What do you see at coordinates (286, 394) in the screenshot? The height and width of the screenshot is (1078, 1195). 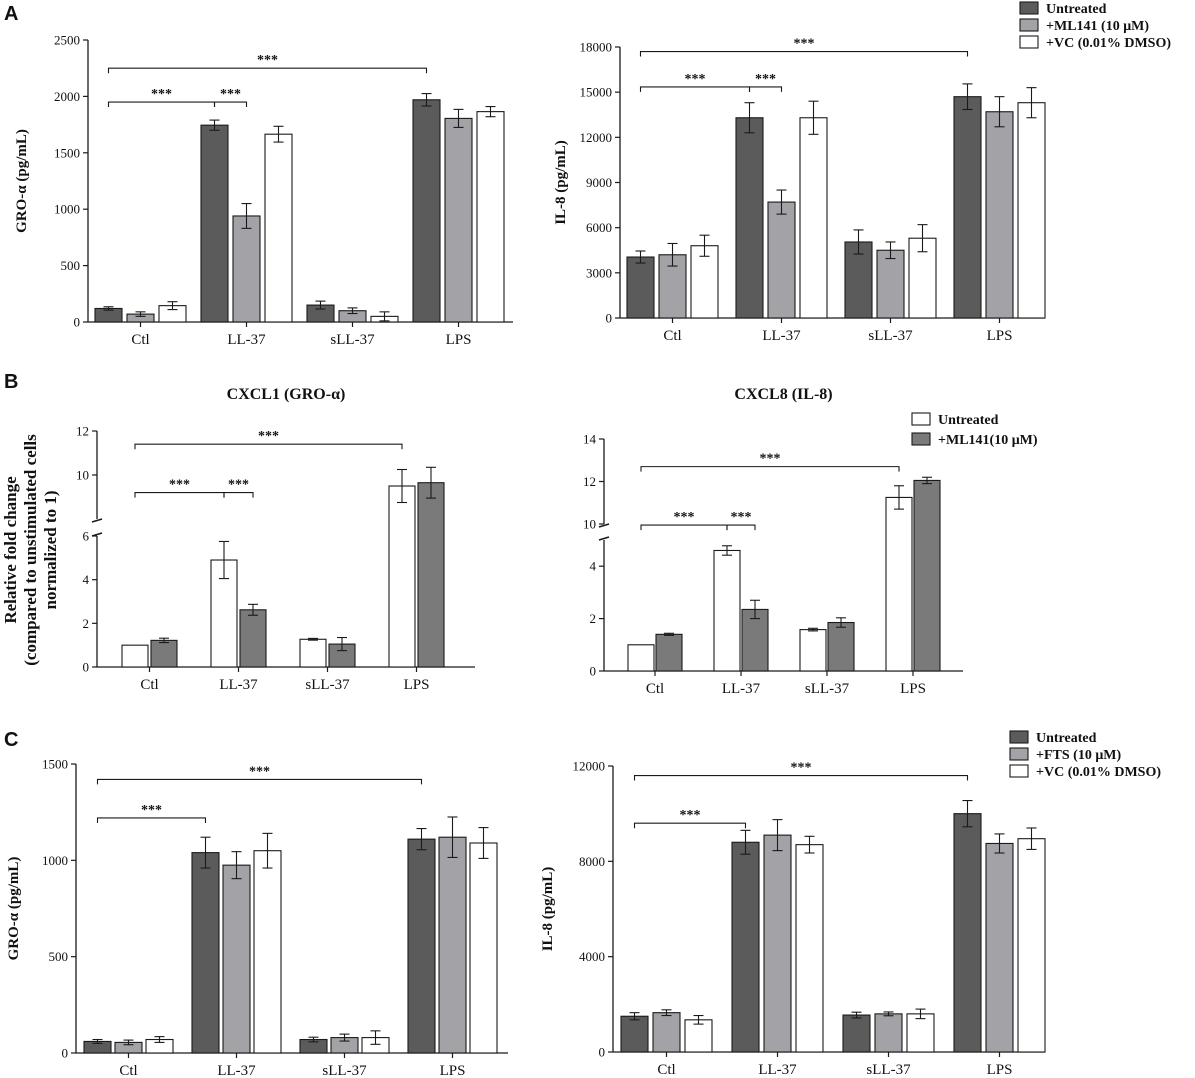 I see `chart-title: CXCL1 (GRO-α)` at bounding box center [286, 394].